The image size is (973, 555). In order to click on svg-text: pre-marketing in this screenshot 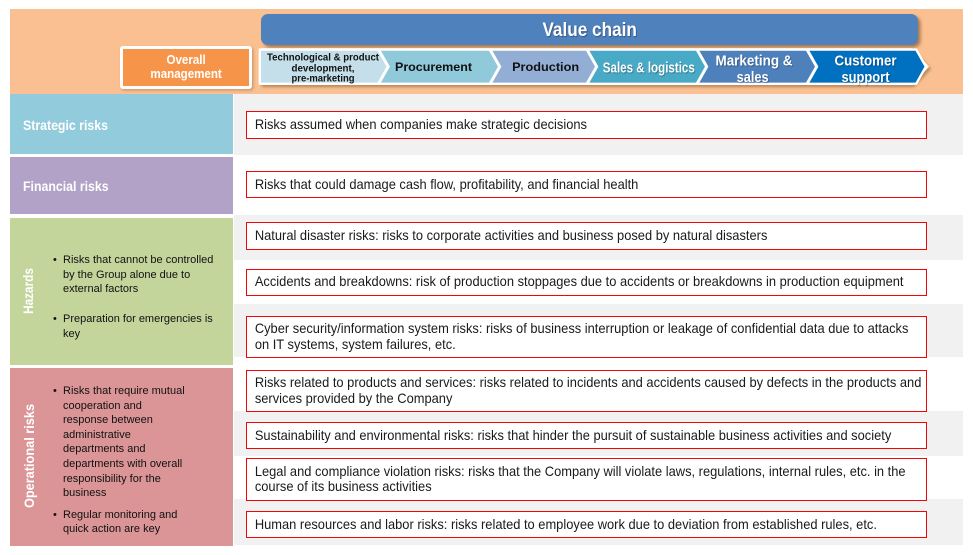, I will do `click(323, 79)`.